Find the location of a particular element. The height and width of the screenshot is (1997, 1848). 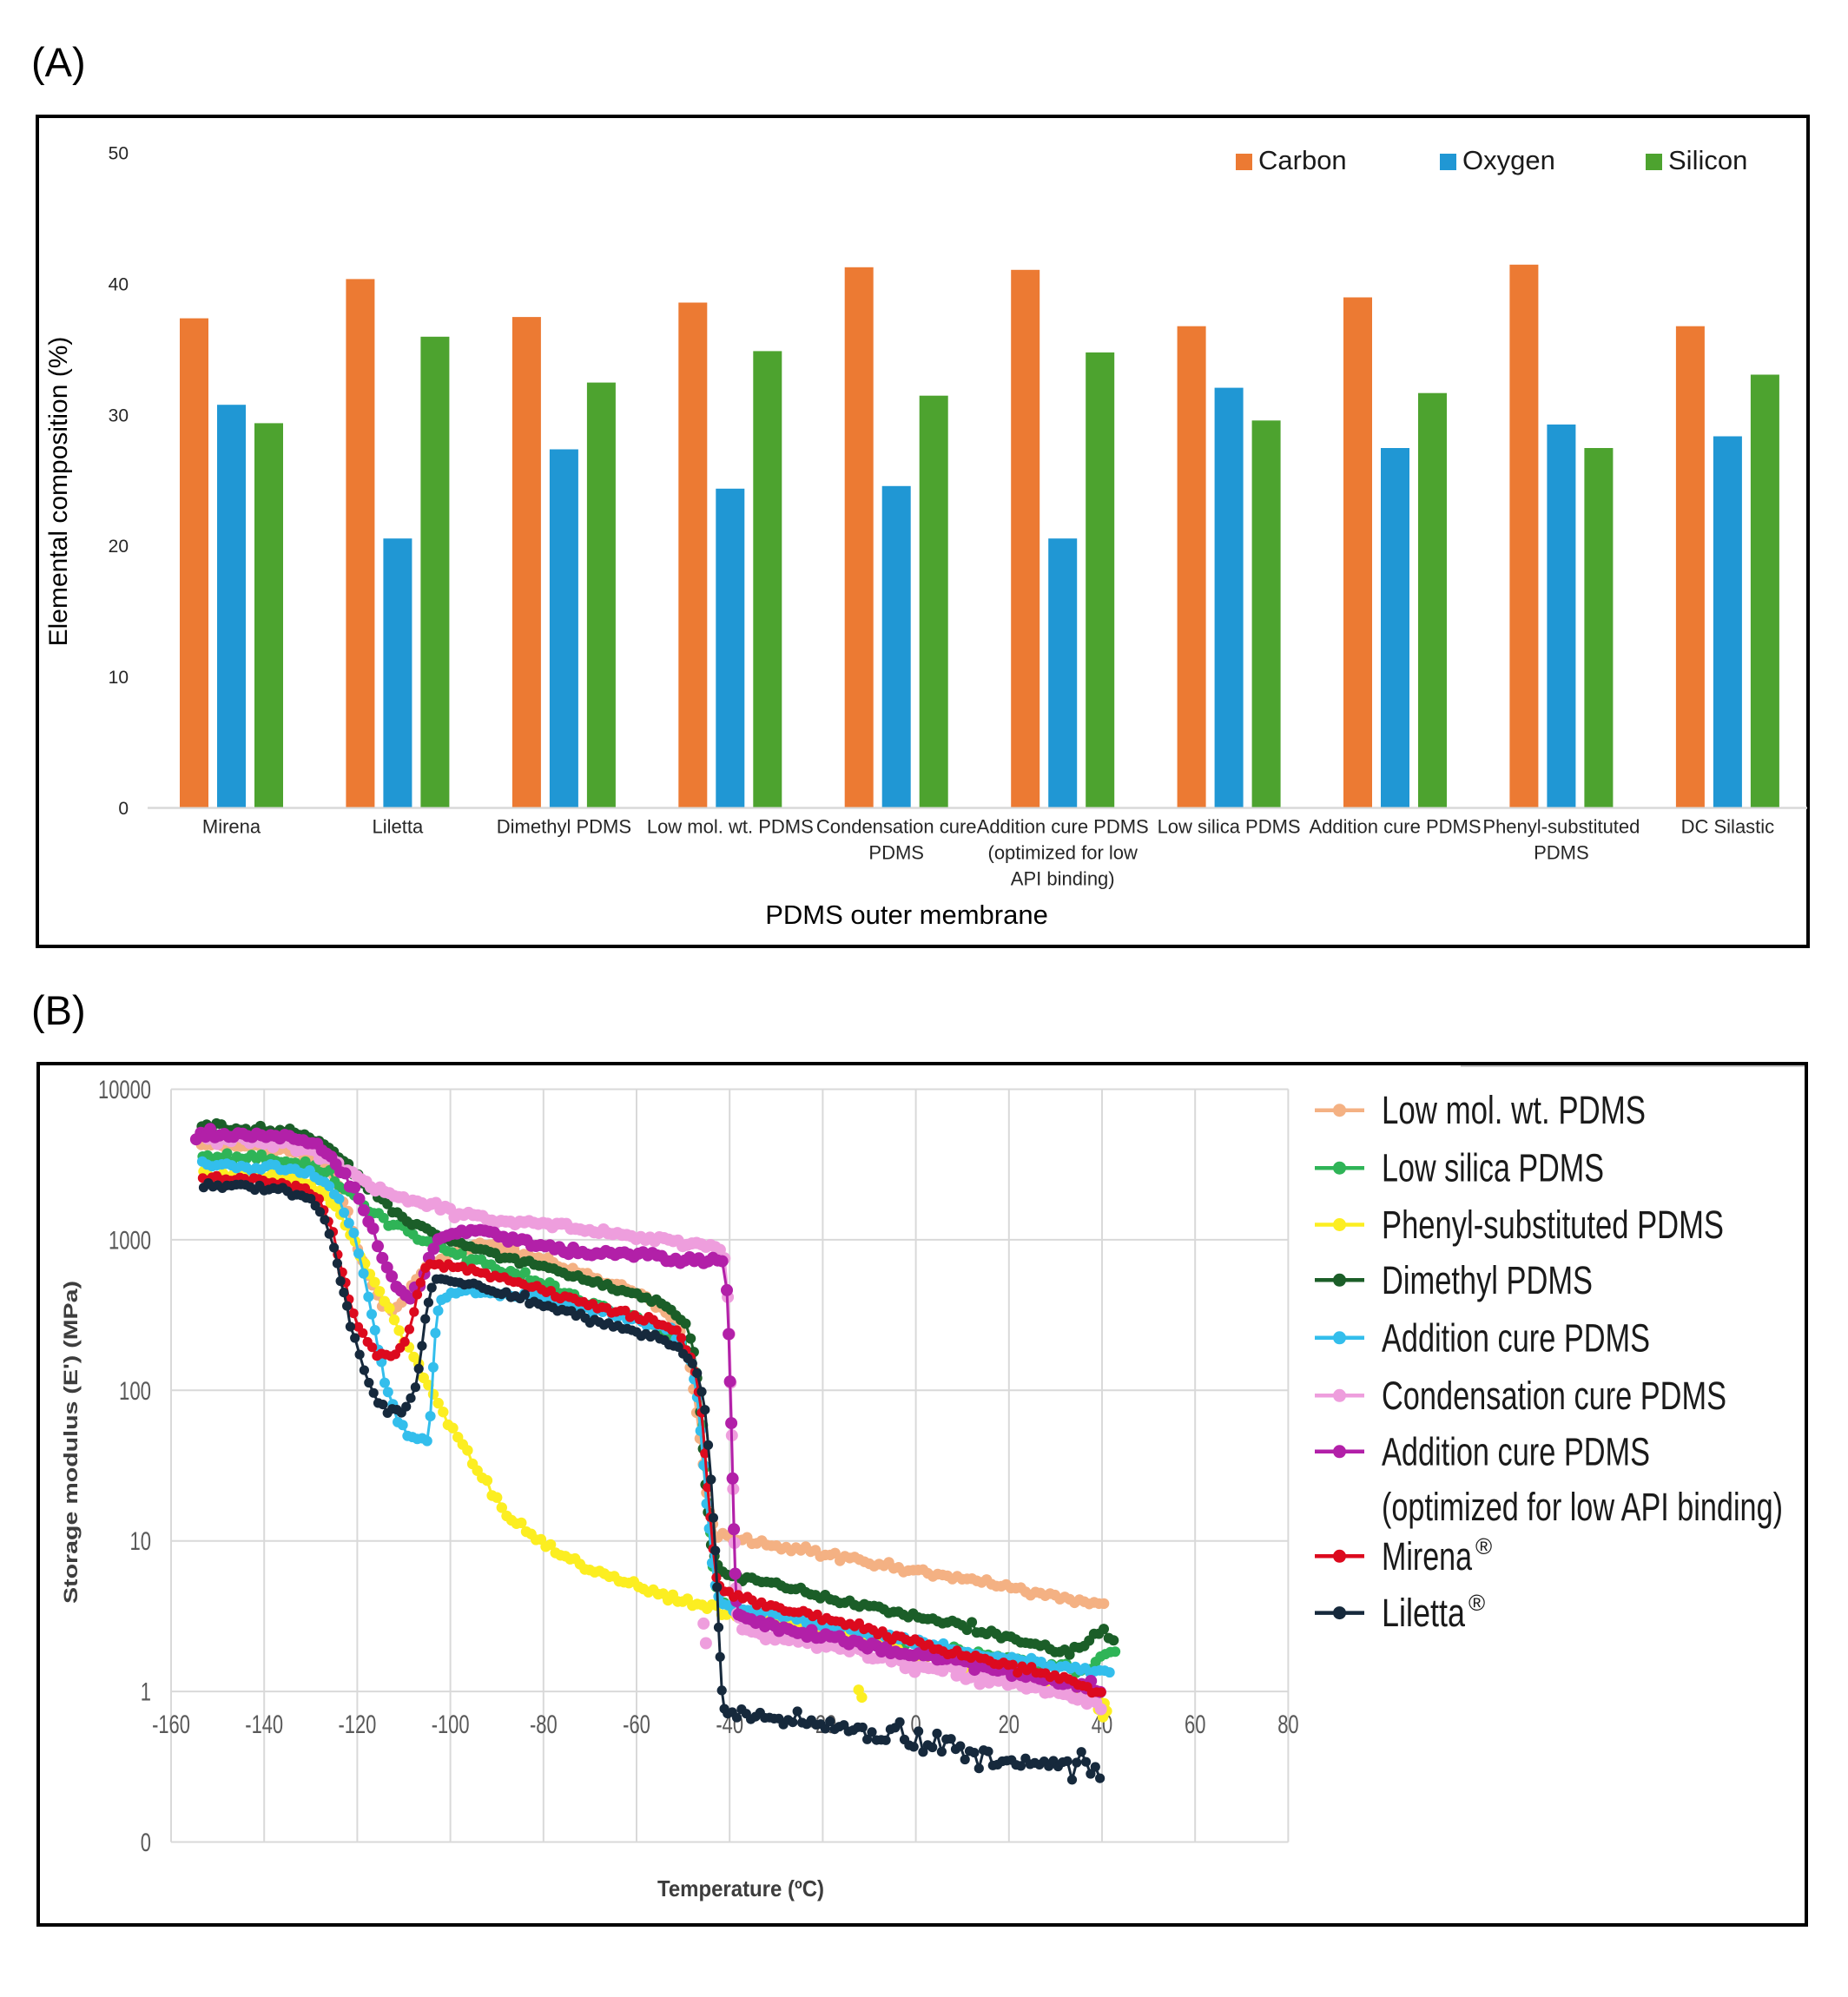

svg-text: 30 is located at coordinates (119, 415).